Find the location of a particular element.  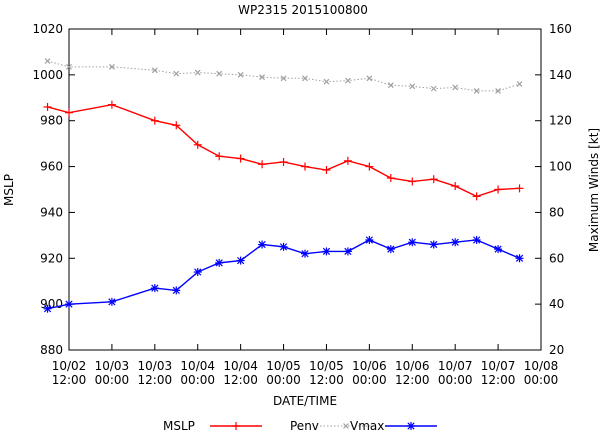

legend: MSLP Penv Vmax is located at coordinates (300, 425).